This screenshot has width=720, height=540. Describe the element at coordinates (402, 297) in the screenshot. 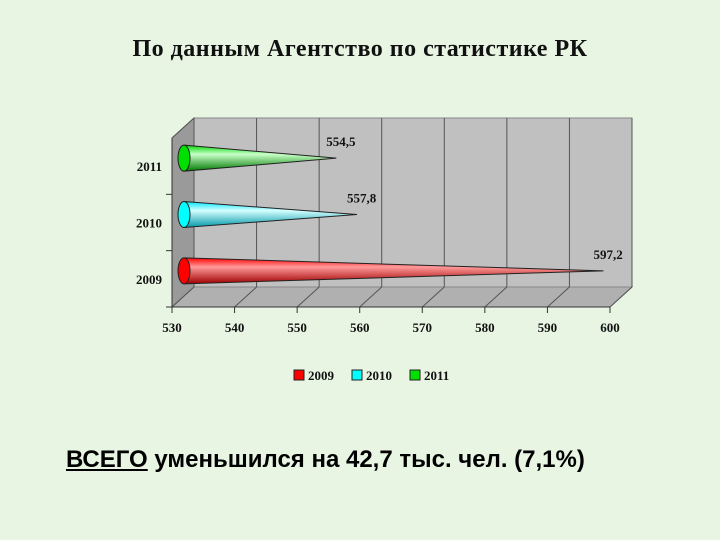

I see `chart-floor` at that location.